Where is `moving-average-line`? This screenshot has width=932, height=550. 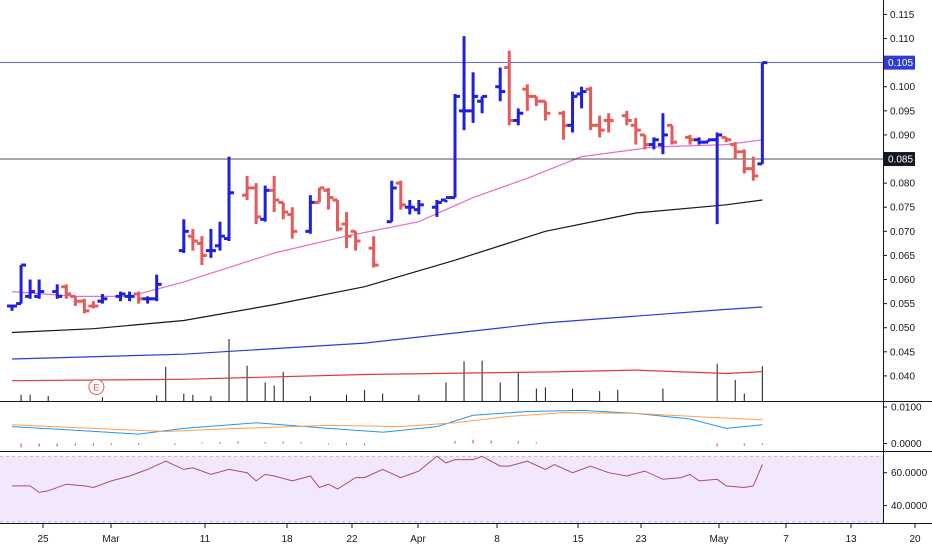
moving-average-line is located at coordinates (387, 333).